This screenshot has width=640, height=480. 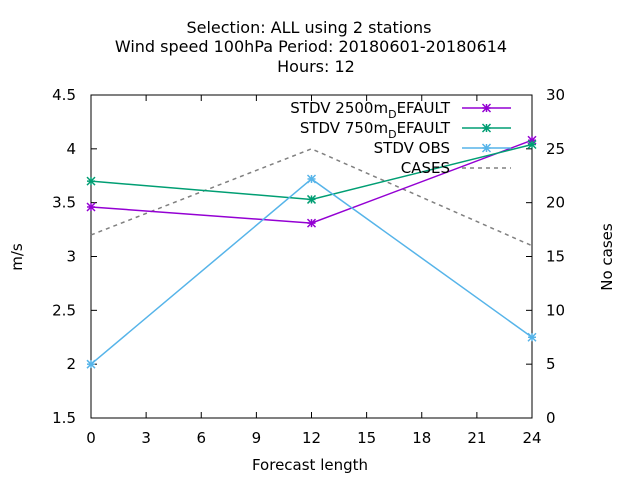 I want to click on y2-tick-label: 15, so click(x=555, y=257).